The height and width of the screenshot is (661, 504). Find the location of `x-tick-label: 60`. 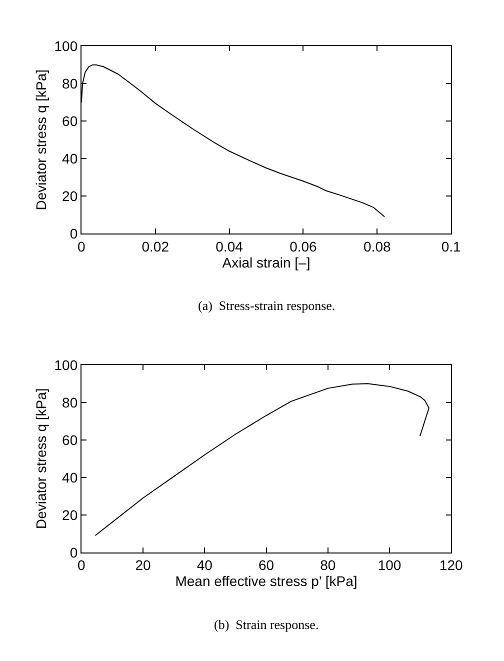

x-tick-label: 60 is located at coordinates (266, 565).